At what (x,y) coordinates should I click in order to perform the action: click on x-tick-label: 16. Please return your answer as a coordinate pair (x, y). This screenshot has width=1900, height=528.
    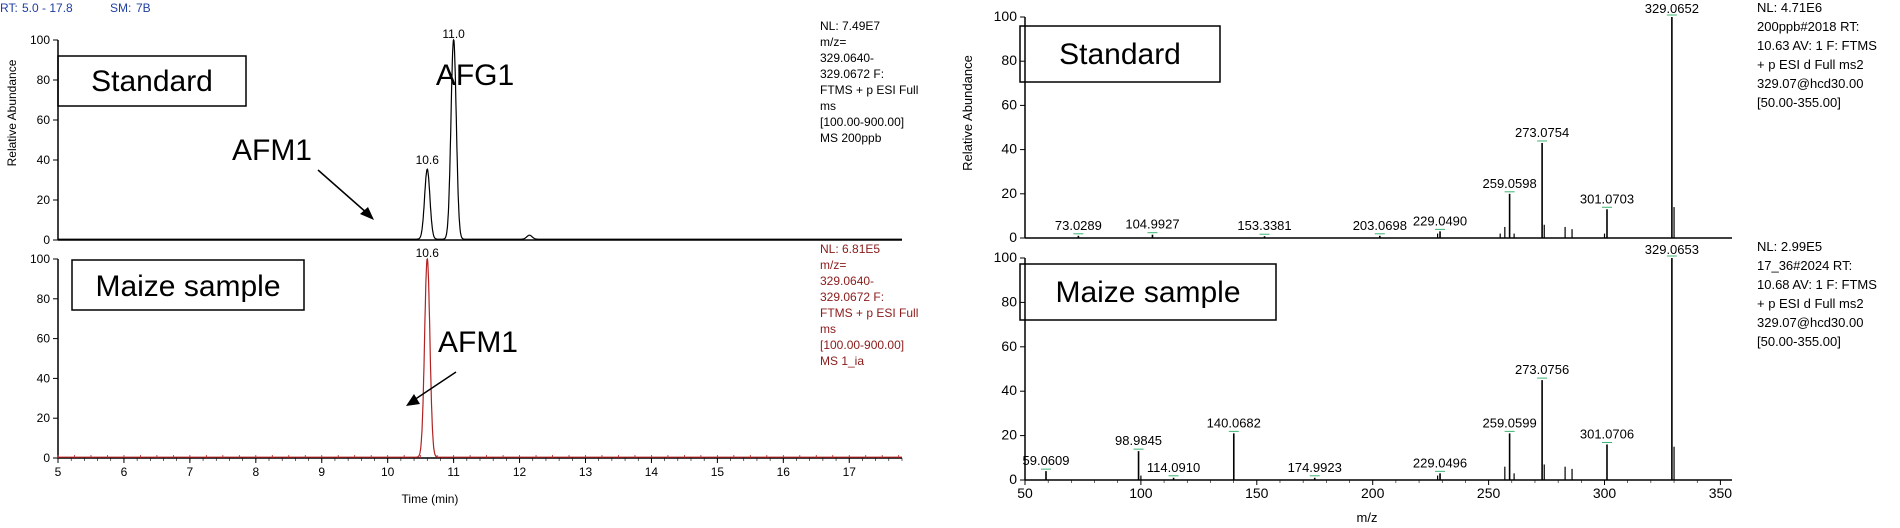
    Looking at the image, I should click on (784, 472).